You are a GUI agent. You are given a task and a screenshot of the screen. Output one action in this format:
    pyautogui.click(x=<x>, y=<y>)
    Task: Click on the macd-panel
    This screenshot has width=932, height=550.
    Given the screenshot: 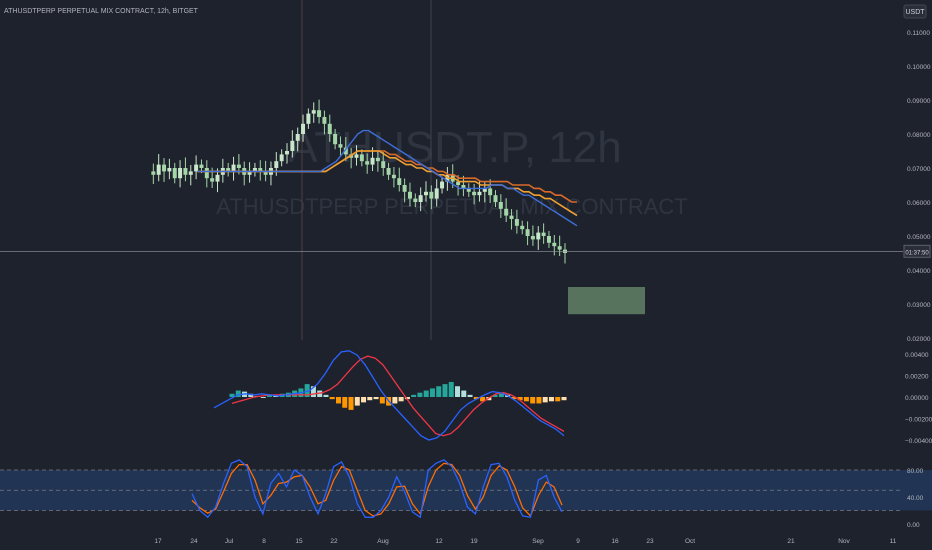 What is the action you would take?
    pyautogui.click(x=390, y=395)
    